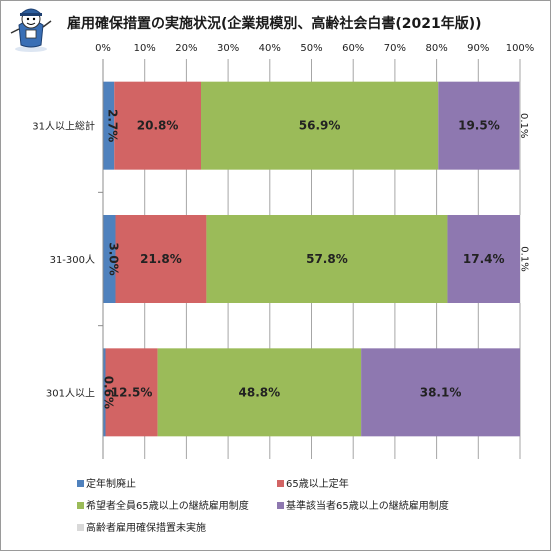 The image size is (551, 551). Describe the element at coordinates (270, 48) in the screenshot. I see `x-tick-label: 40%` at that location.